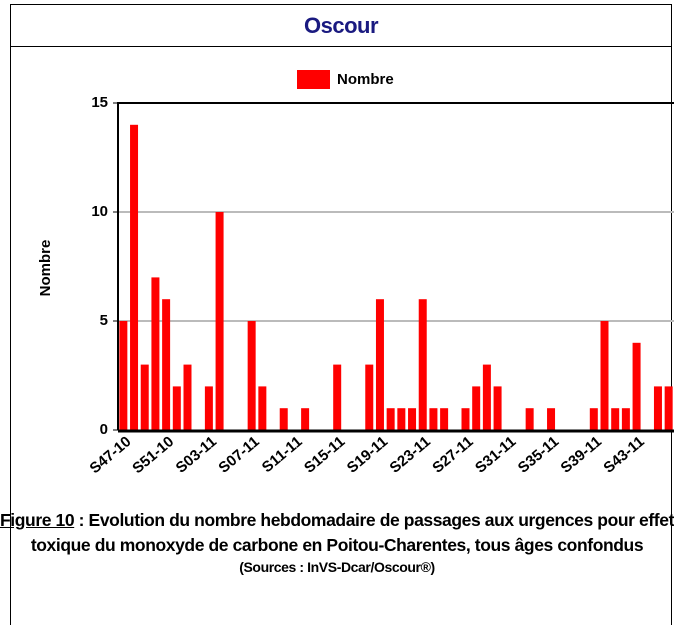  Describe the element at coordinates (45, 268) in the screenshot. I see `y-axis-label: Nombre` at that location.